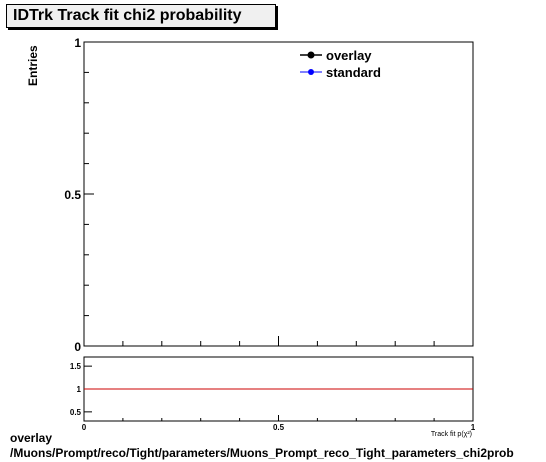 This screenshot has height=462, width=546. What do you see at coordinates (76, 366) in the screenshot?
I see `ratio-y-tick-label: 1.5` at bounding box center [76, 366].